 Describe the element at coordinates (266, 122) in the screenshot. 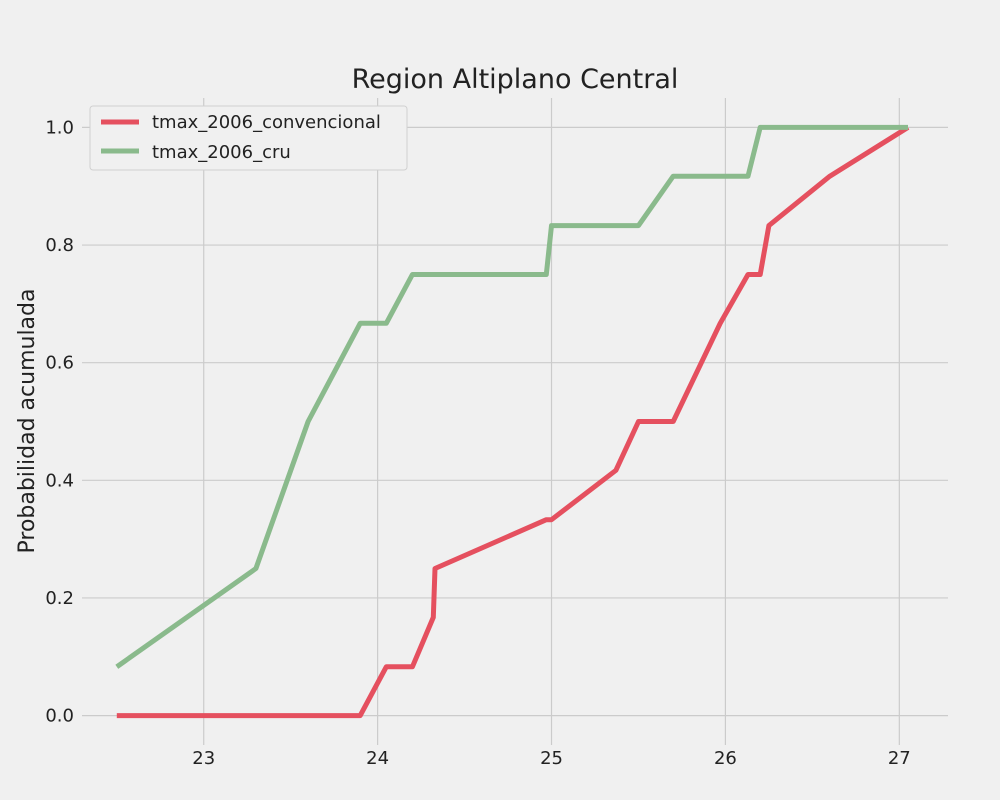

I see `legend-label-tmax-2006-convencional: tmax_2006_convencional` at that location.